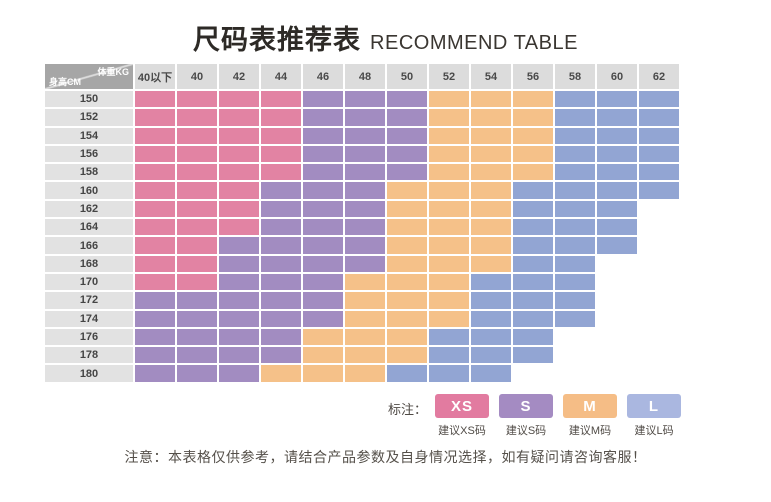 This screenshot has height=502, width=771. I want to click on corner-header-cell: 体重KG 身高CM, so click(89, 76).